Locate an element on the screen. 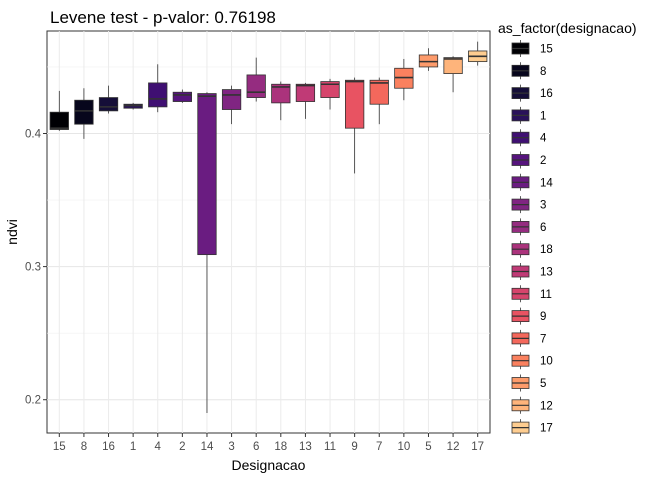 Image resolution: width=672 pixels, height=480 pixels. y-axis: 0.2 0.3 0.4 is located at coordinates (36, 267).